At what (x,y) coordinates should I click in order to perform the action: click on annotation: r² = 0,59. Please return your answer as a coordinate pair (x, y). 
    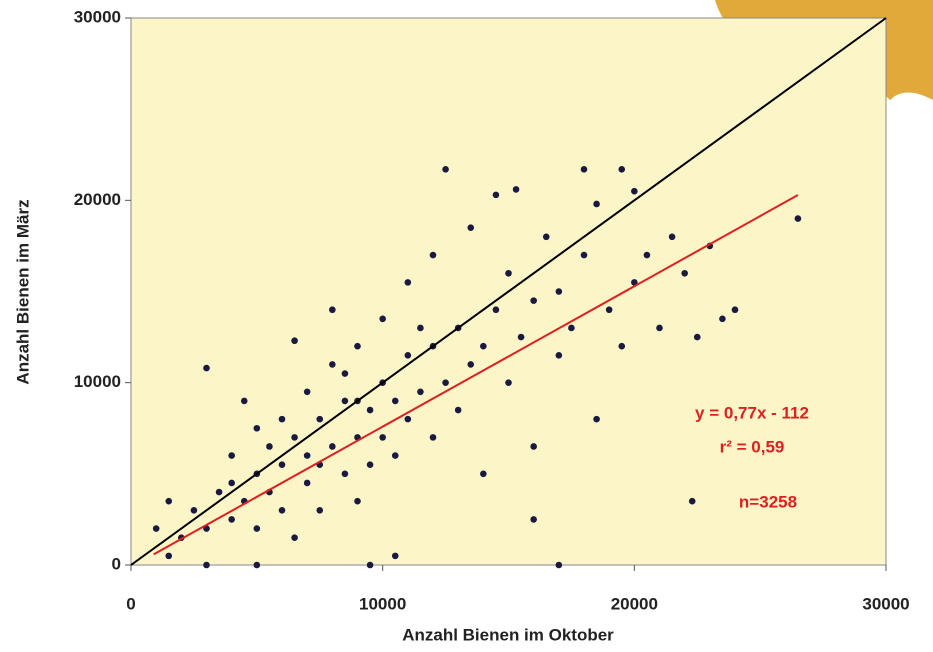
    Looking at the image, I should click on (752, 446).